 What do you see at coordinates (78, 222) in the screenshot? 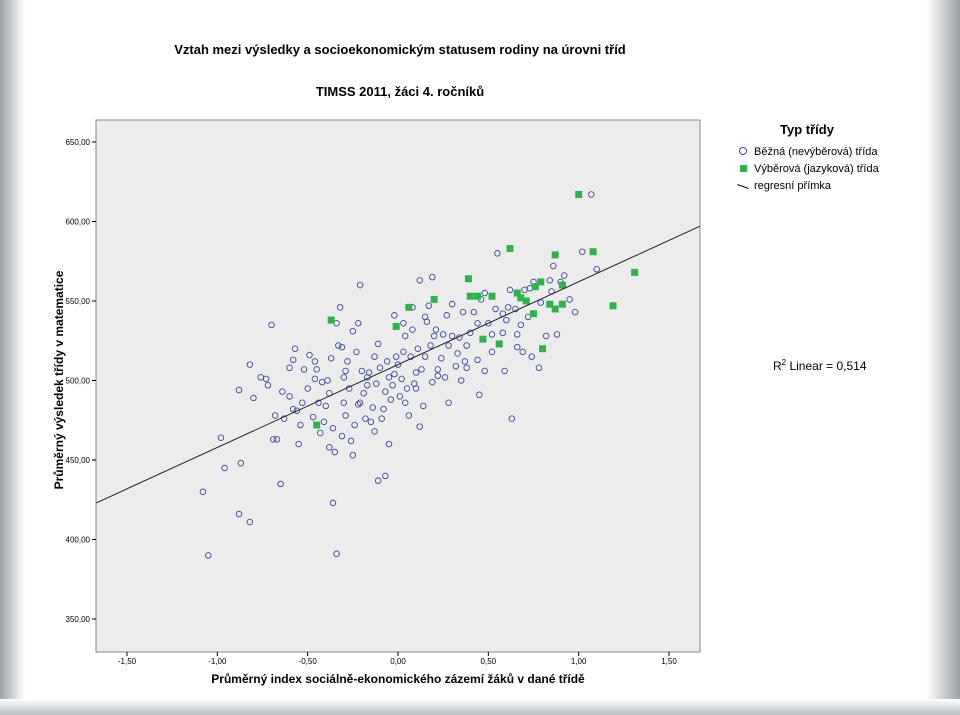
I see `y-tick-label: 600,00` at bounding box center [78, 222].